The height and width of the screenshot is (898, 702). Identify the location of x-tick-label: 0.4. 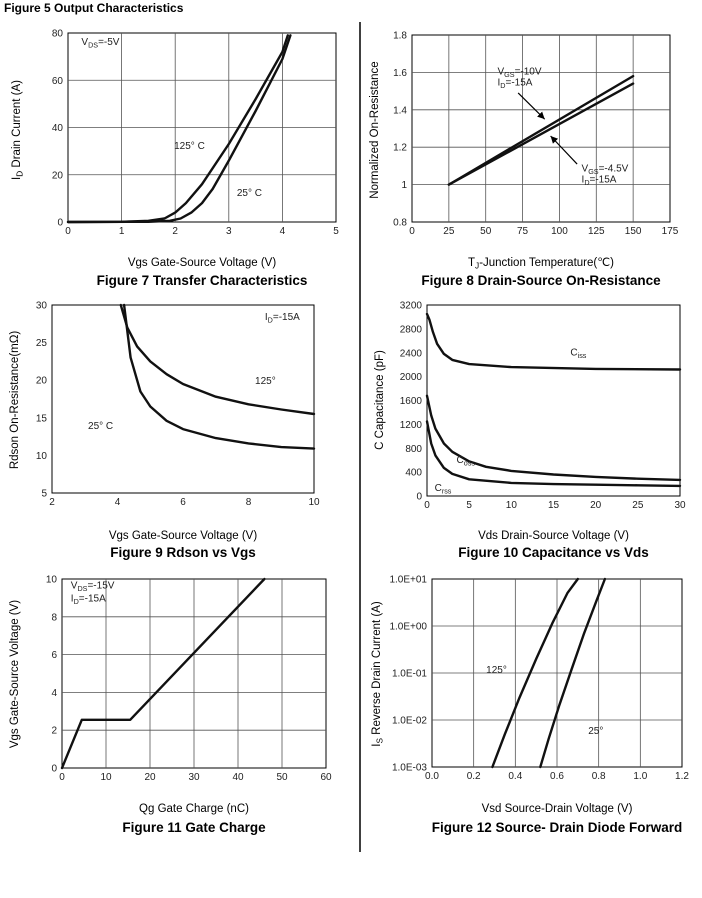
(515, 776).